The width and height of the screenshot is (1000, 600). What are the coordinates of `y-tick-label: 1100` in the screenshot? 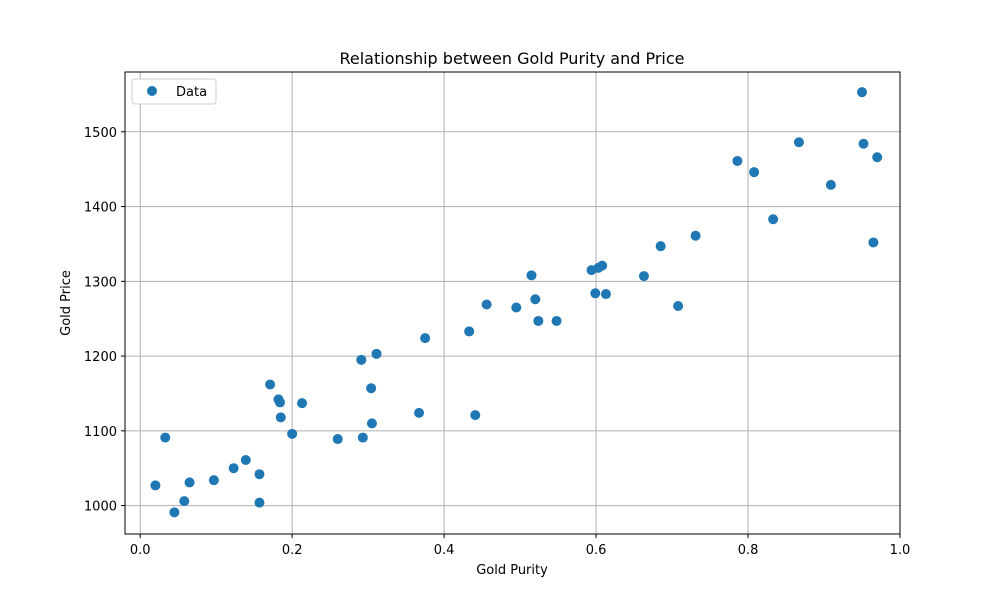 It's located at (100, 432).